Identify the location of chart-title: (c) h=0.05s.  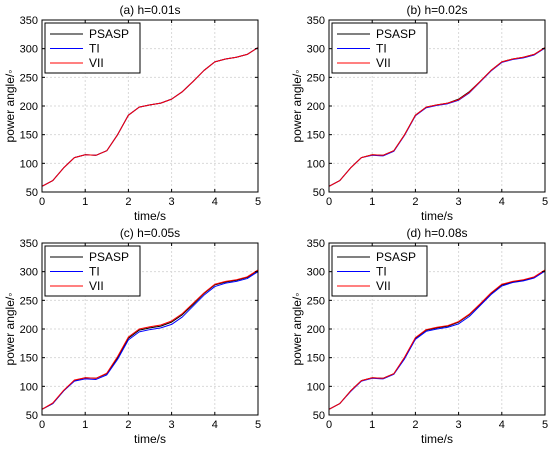
(150, 233).